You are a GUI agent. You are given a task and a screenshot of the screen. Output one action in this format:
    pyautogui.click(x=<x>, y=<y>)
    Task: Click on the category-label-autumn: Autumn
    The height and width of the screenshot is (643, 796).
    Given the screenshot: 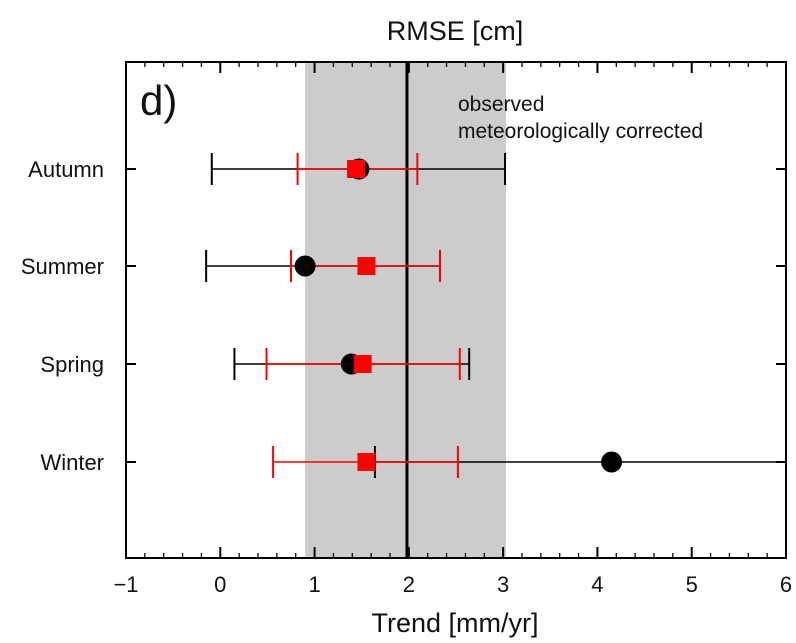 What is the action you would take?
    pyautogui.click(x=66, y=169)
    